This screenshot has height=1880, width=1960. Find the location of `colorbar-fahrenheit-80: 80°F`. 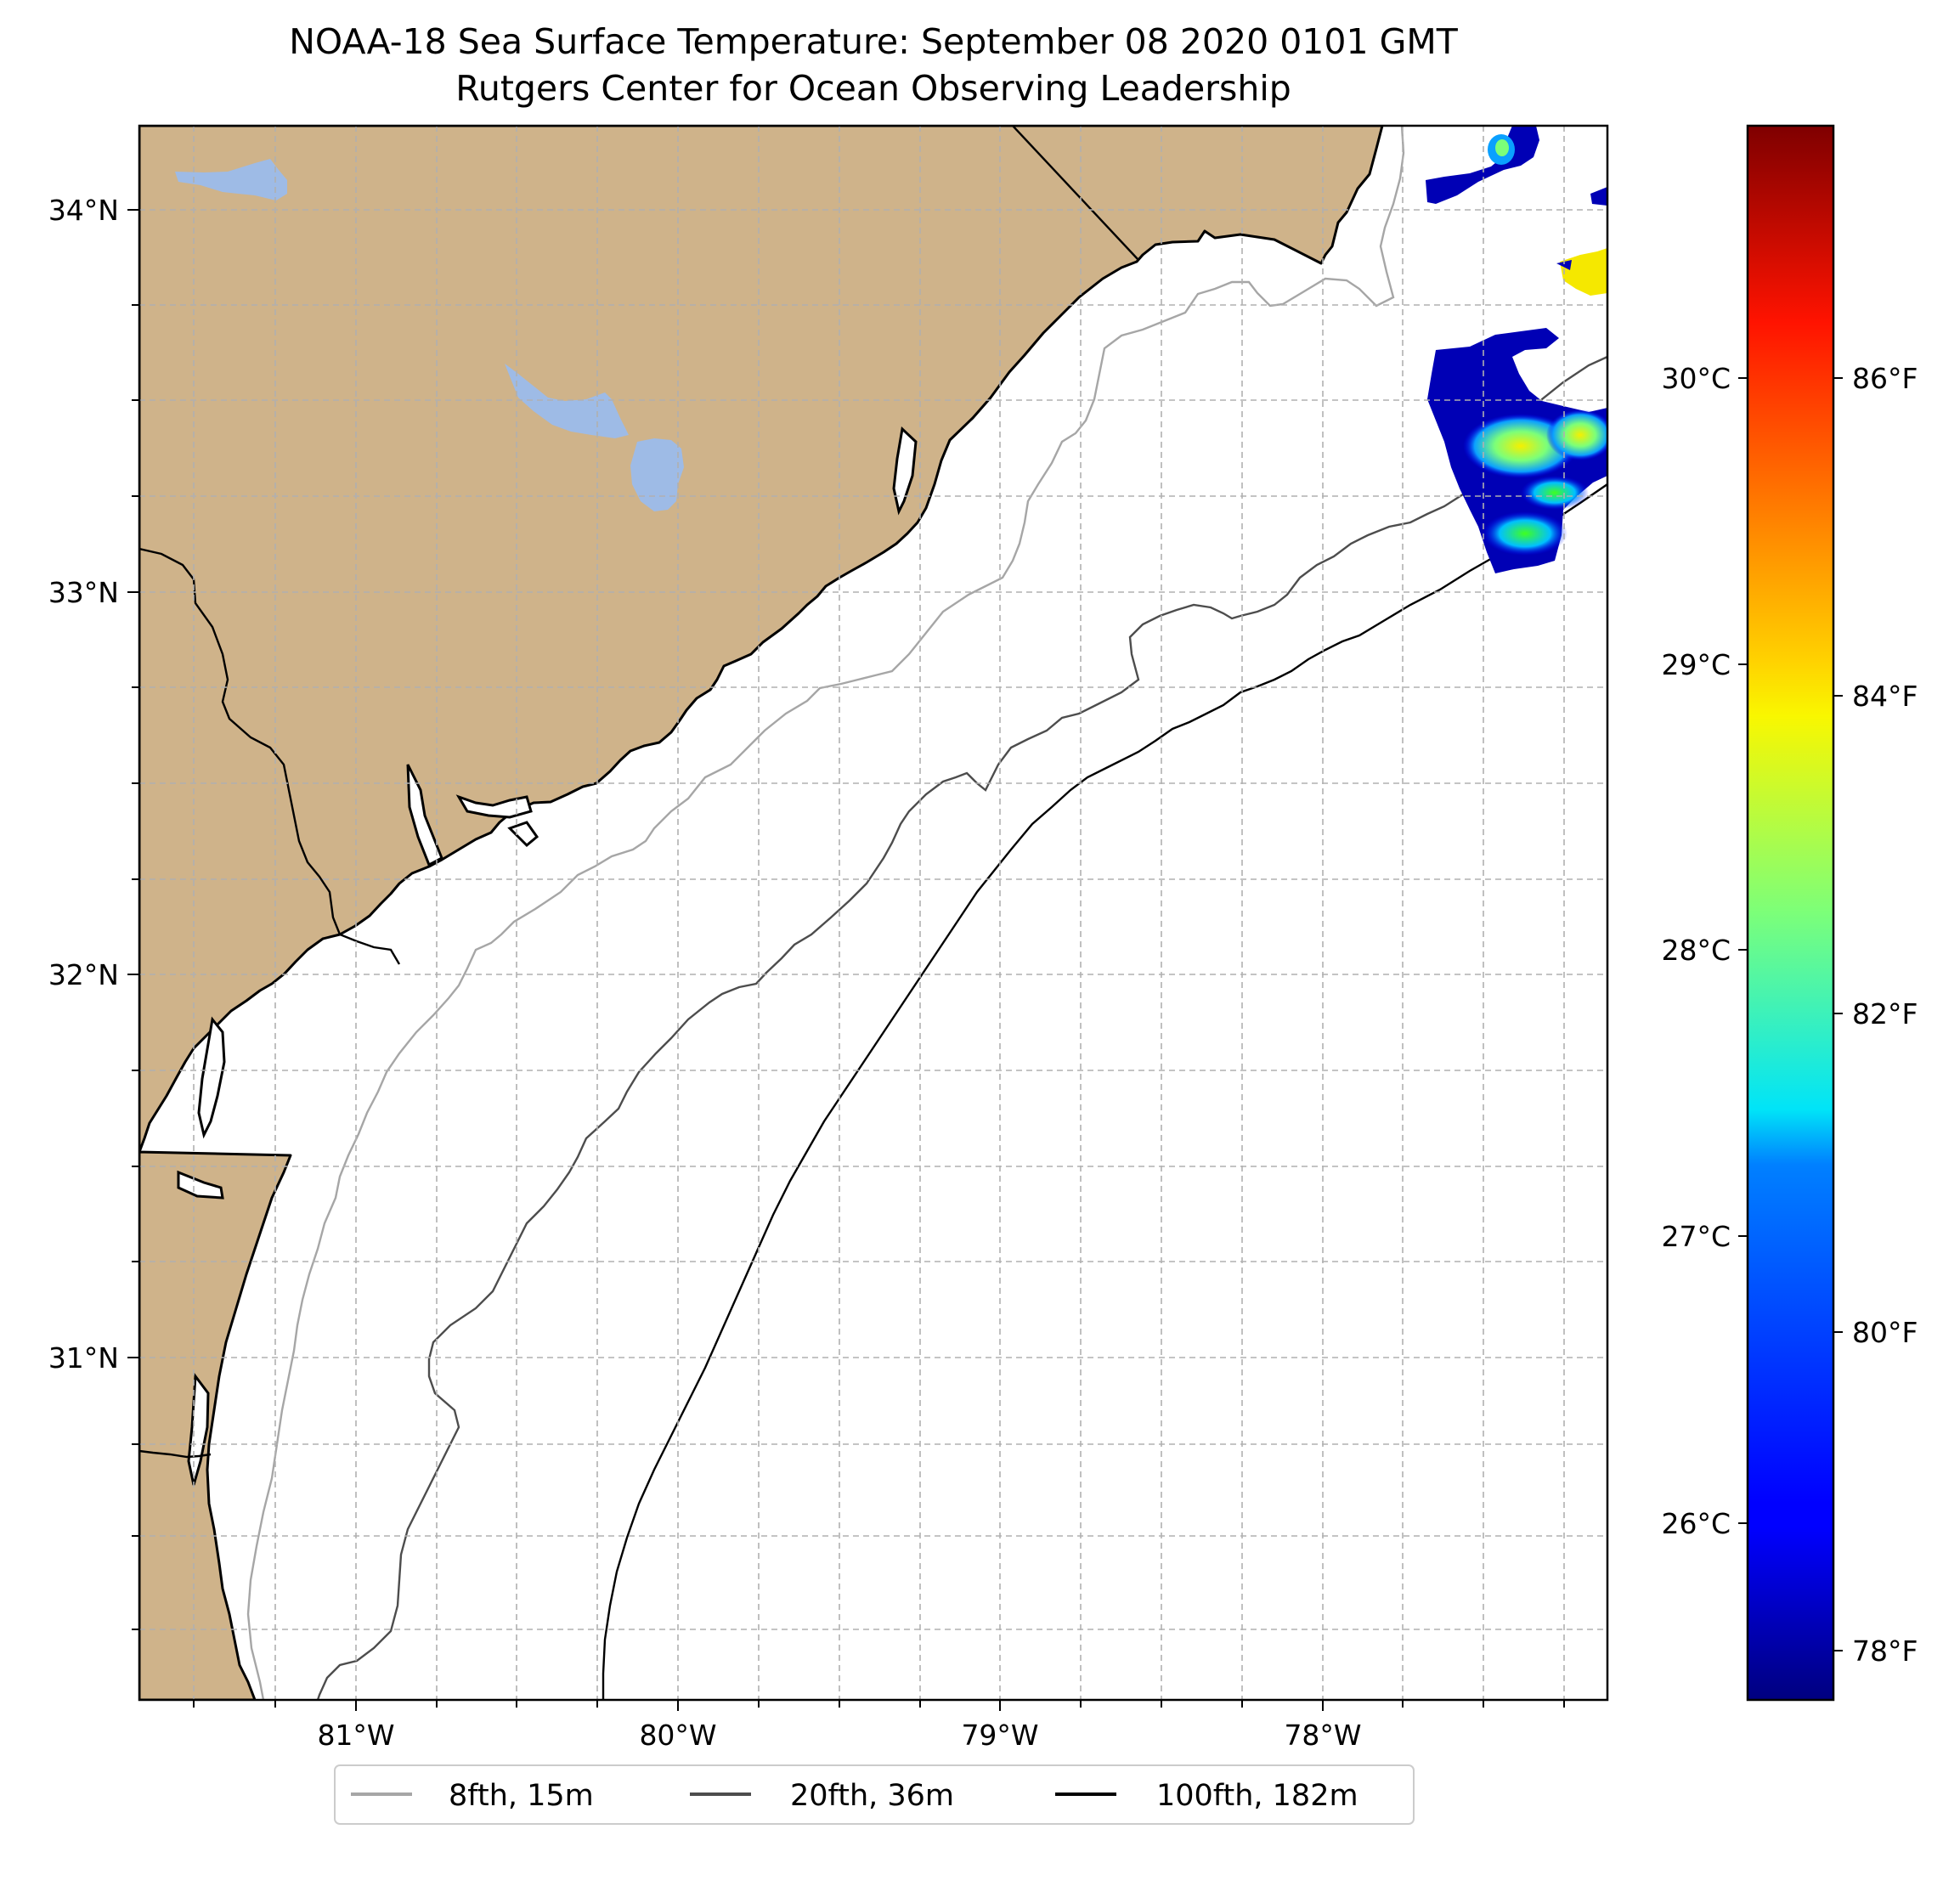

colorbar-fahrenheit-80: 80°F is located at coordinates (1885, 1333).